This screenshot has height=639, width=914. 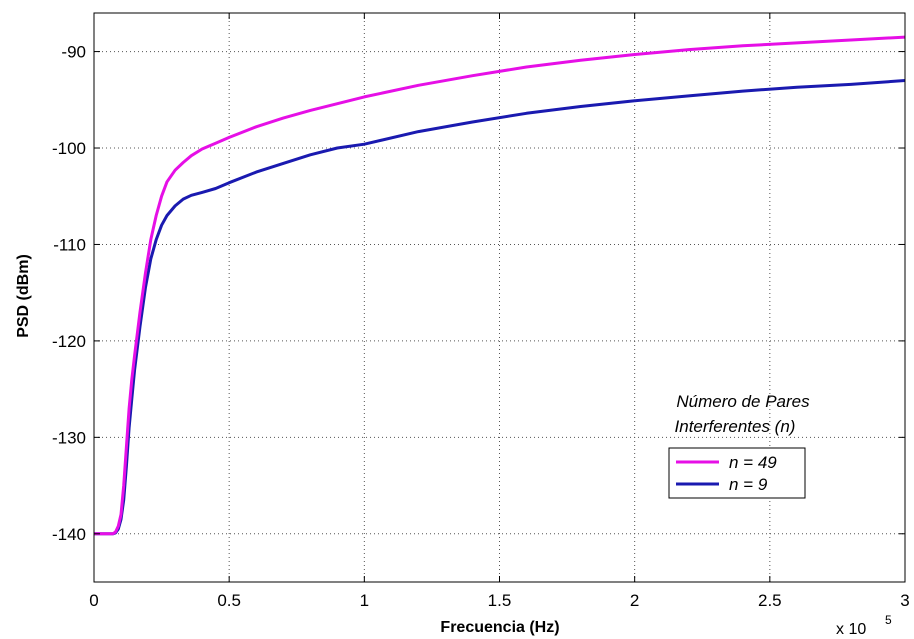 I want to click on y-tick-label: -100, so click(x=69, y=148).